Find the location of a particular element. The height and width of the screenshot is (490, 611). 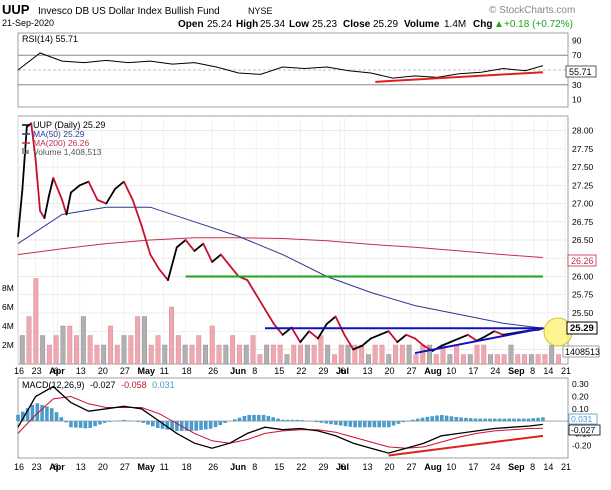

open-label: Open is located at coordinates (191, 24).